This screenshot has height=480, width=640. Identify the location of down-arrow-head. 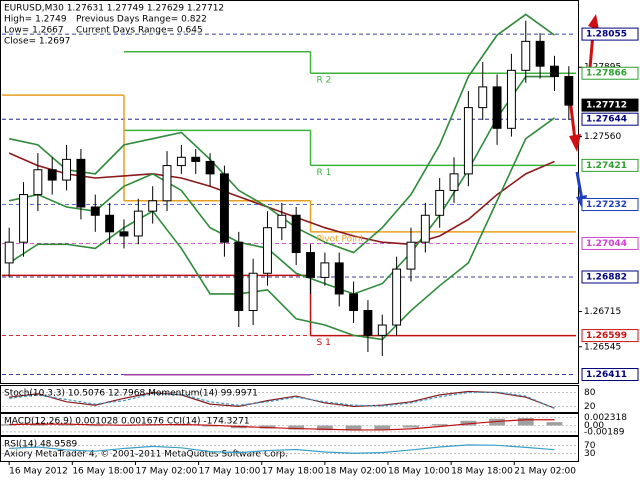
(575, 143).